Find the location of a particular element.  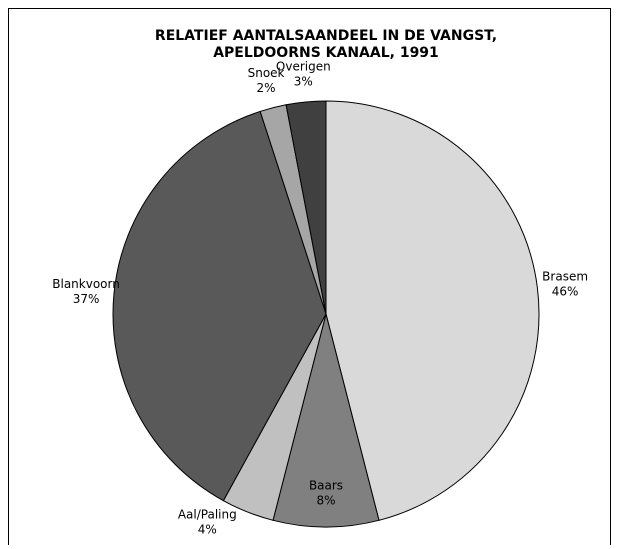

slice-label: Brasem is located at coordinates (565, 276).